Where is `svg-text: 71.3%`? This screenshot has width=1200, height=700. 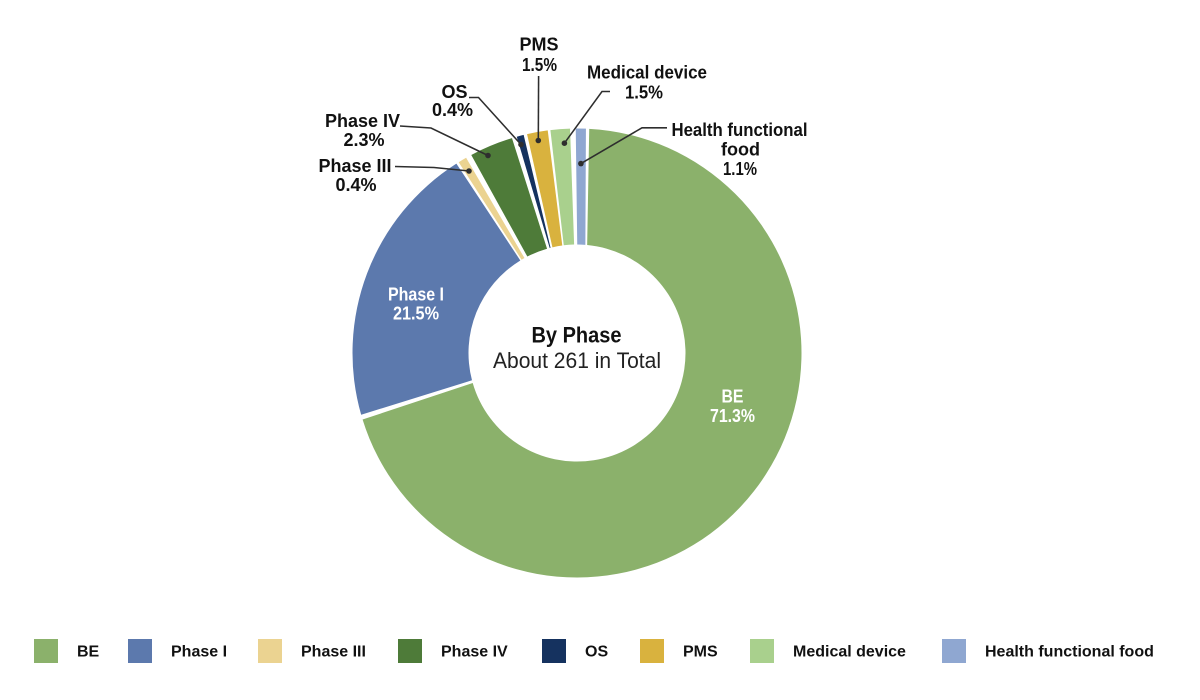 svg-text: 71.3% is located at coordinates (732, 416).